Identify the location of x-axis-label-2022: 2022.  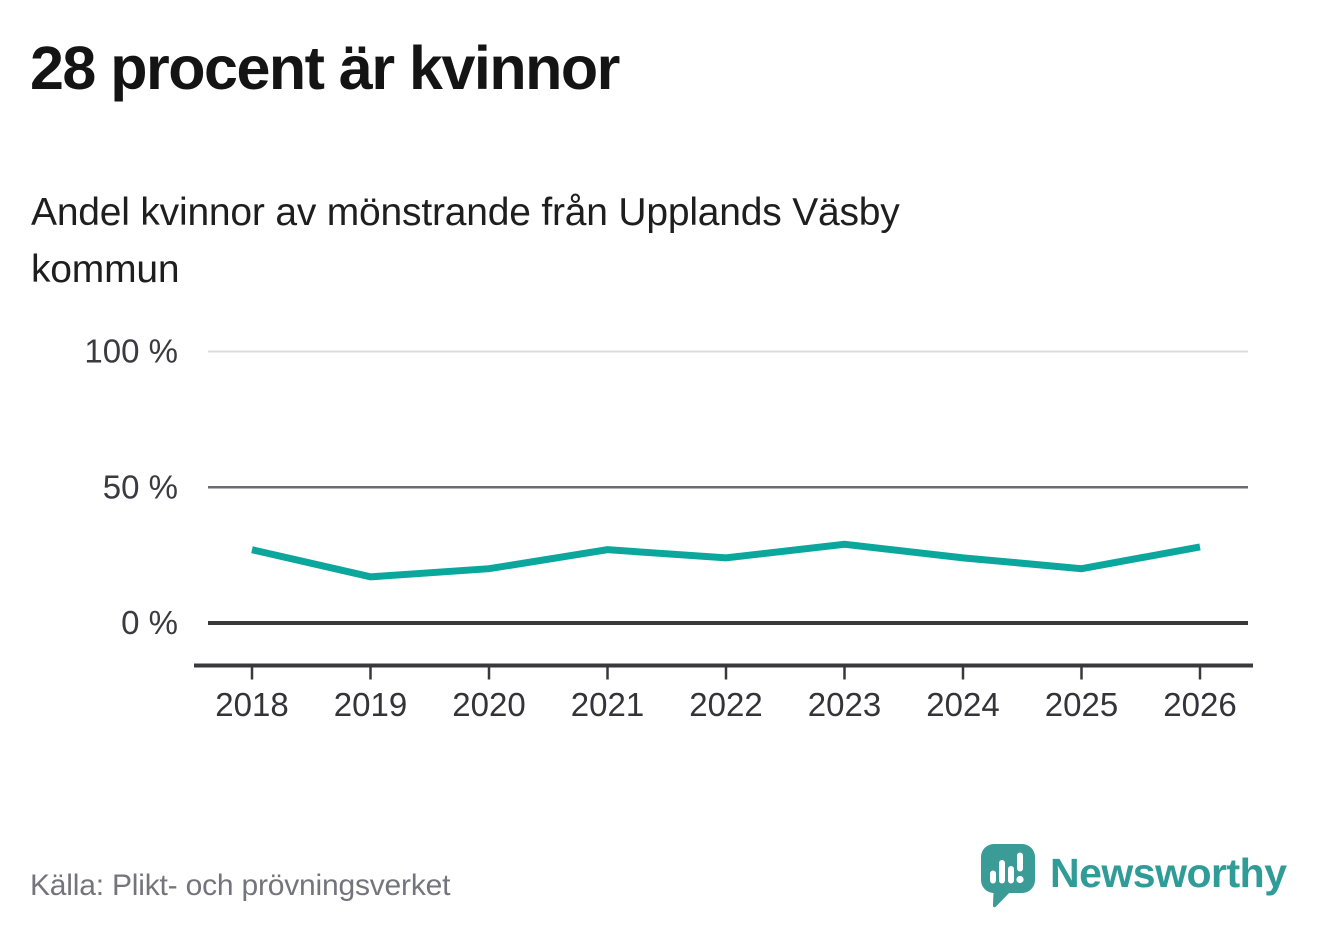
(725, 704).